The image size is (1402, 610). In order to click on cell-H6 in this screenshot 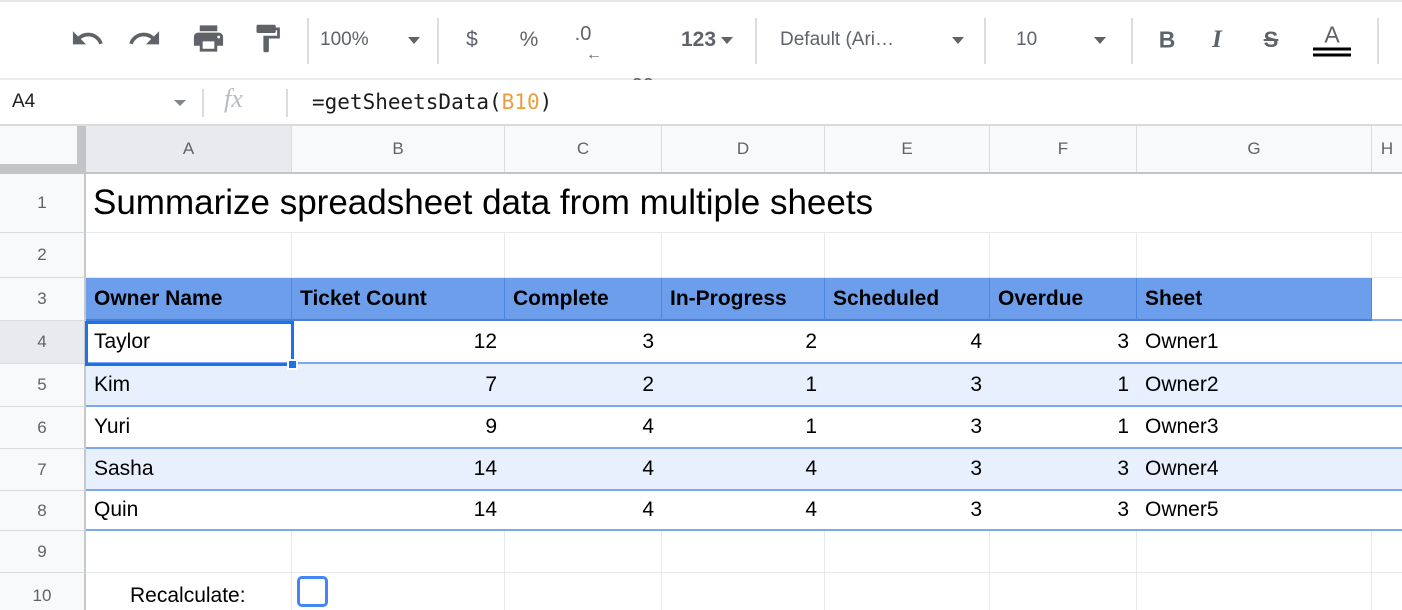, I will do `click(1387, 428)`.